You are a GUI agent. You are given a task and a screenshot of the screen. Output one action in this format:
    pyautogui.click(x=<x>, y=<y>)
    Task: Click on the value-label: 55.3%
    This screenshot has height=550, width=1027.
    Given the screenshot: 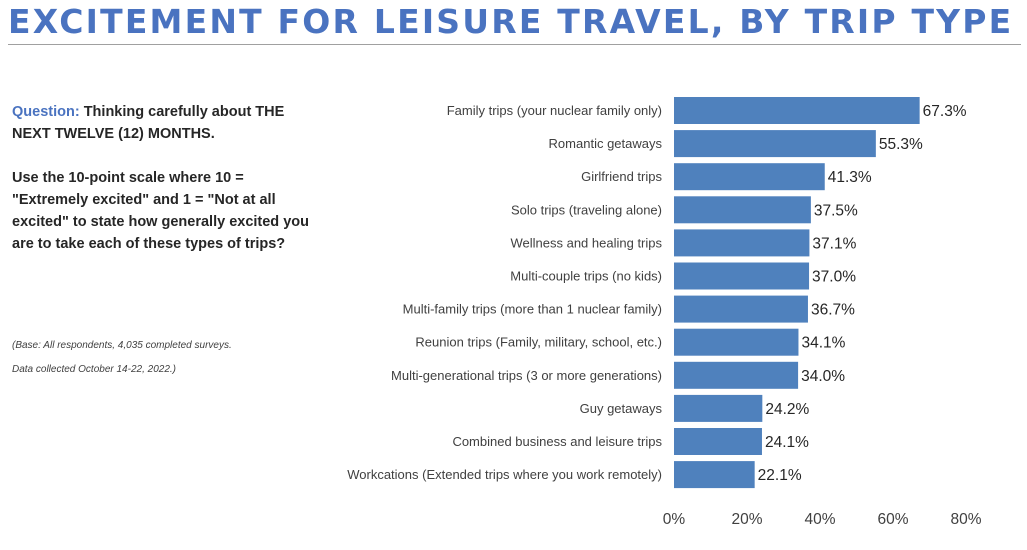 What is the action you would take?
    pyautogui.click(x=901, y=144)
    